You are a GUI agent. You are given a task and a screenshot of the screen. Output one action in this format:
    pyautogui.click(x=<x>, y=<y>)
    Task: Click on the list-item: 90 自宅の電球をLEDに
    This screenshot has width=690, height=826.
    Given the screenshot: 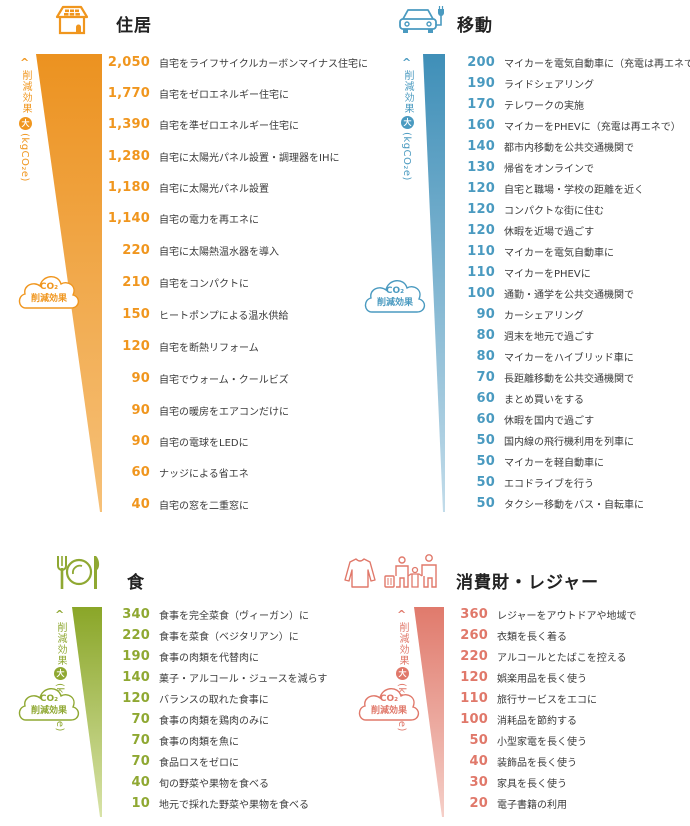 What is the action you would take?
    pyautogui.click(x=190, y=441)
    